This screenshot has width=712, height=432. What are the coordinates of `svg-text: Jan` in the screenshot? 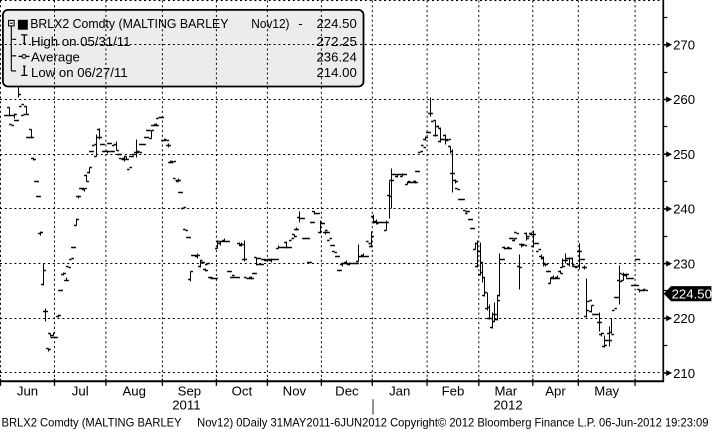 It's located at (399, 391).